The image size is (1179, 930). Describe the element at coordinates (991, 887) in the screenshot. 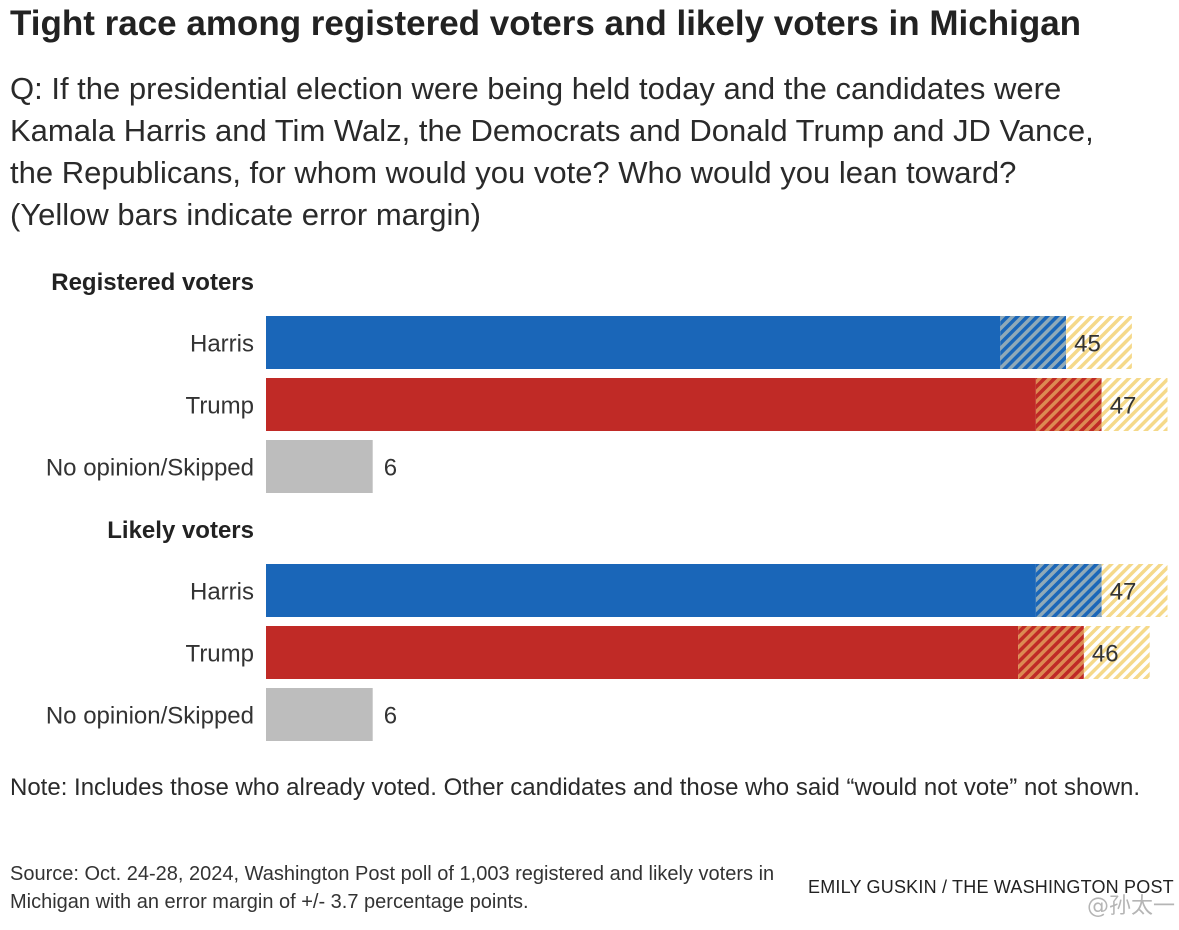

I see `chart-credit: EMILY GUSKIN / THE WASHINGTON POST` at that location.